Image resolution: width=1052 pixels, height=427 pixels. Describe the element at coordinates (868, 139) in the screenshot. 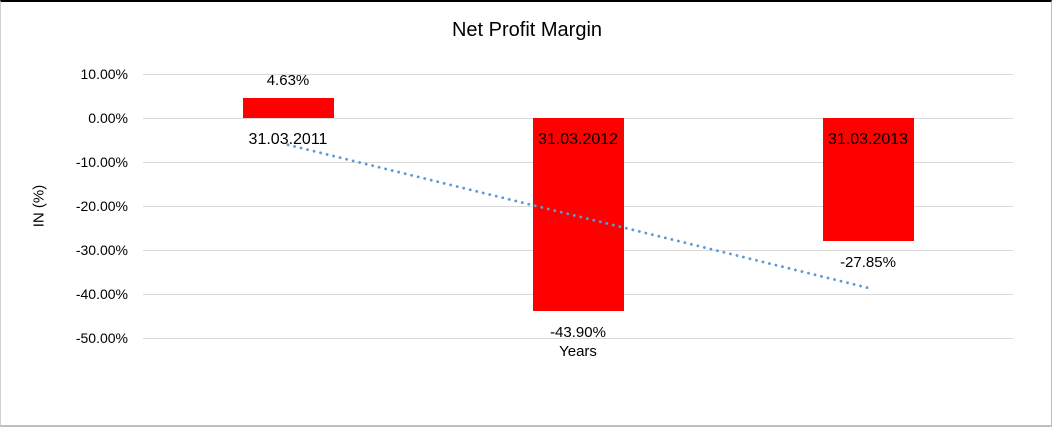

I see `x-axis-category-label: 31.03.2013` at that location.